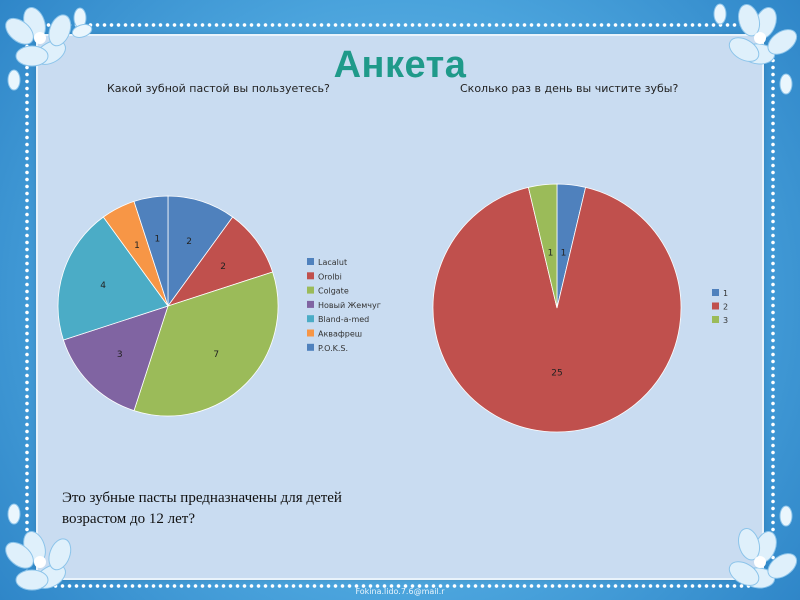  I want to click on pie-data-label-2-1: 1, so click(564, 254).